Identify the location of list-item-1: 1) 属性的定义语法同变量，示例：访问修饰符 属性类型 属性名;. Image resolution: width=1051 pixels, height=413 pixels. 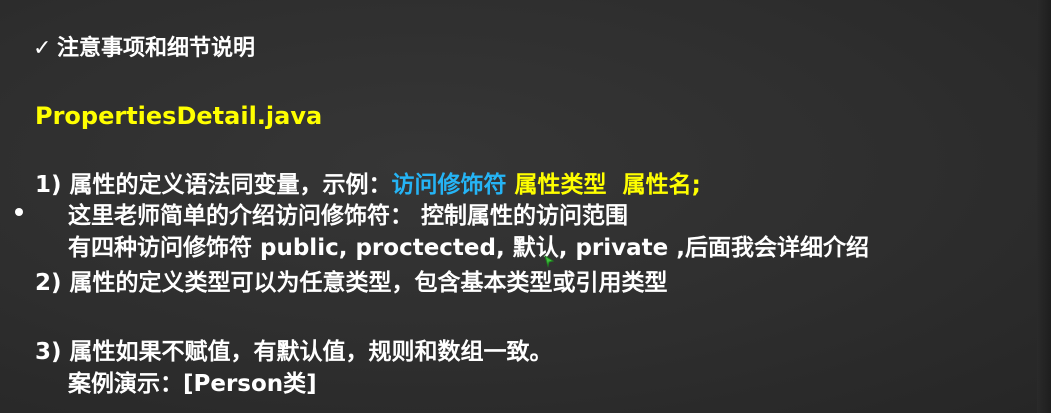
(368, 185).